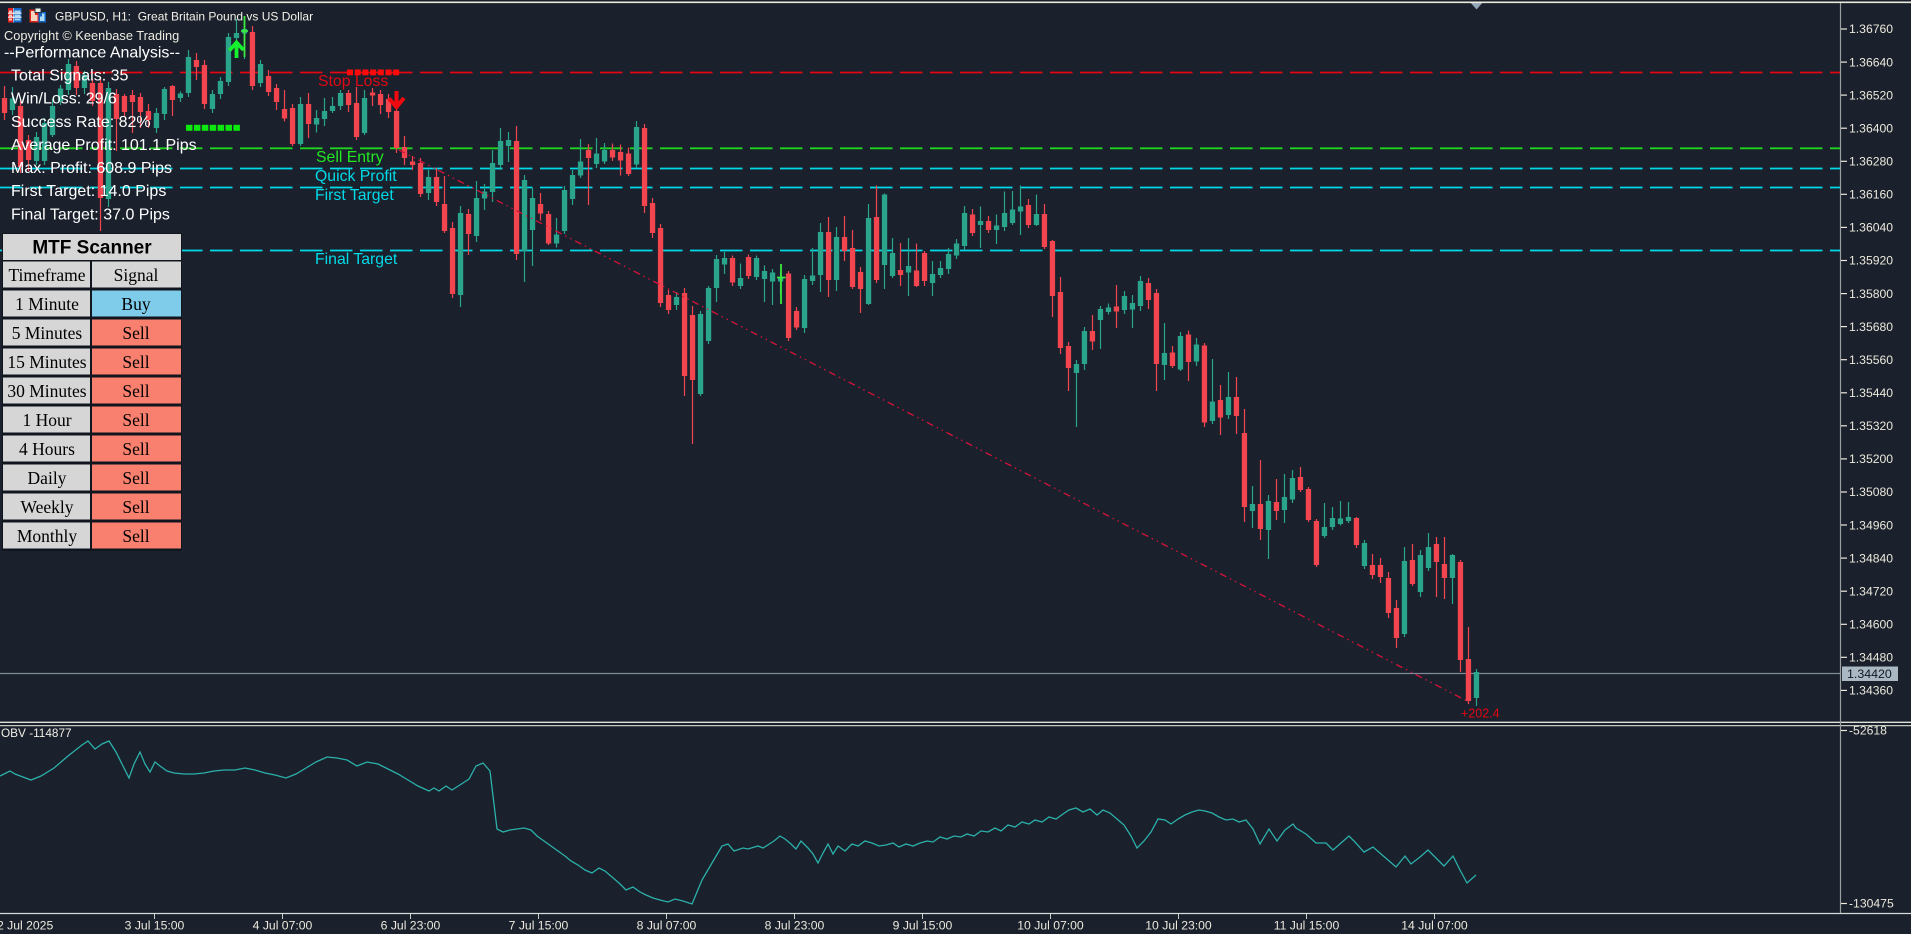  What do you see at coordinates (1871, 195) in the screenshot?
I see `svg-text: 1.36160` at bounding box center [1871, 195].